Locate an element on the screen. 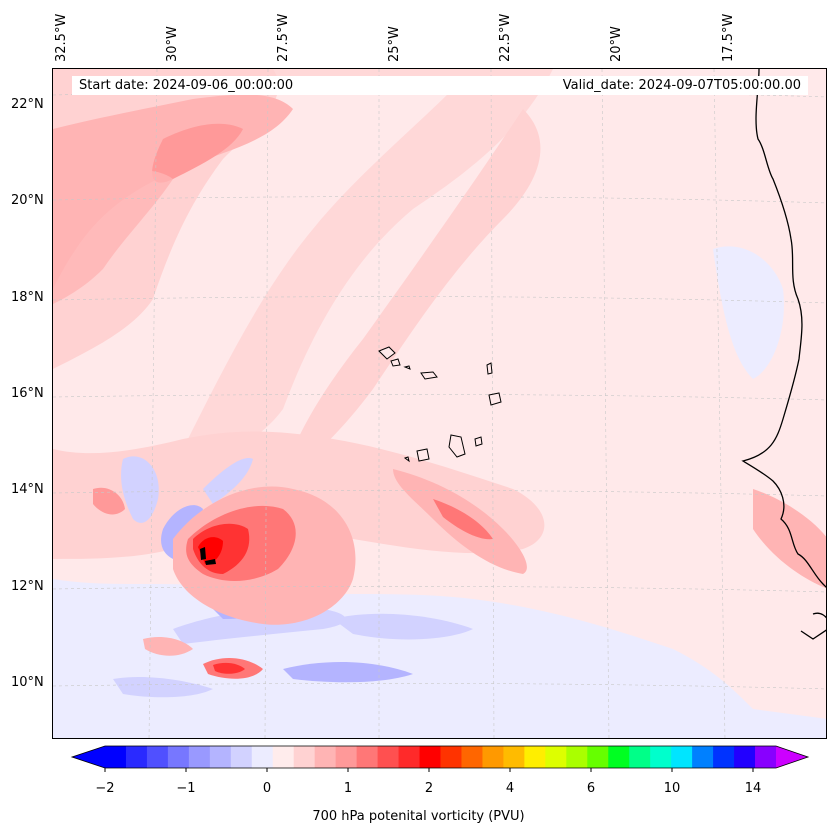 Image resolution: width=837 pixels, height=836 pixels. valid-date-label: Valid_date: 2024-09-07T05:00:00.00 is located at coordinates (681, 85).